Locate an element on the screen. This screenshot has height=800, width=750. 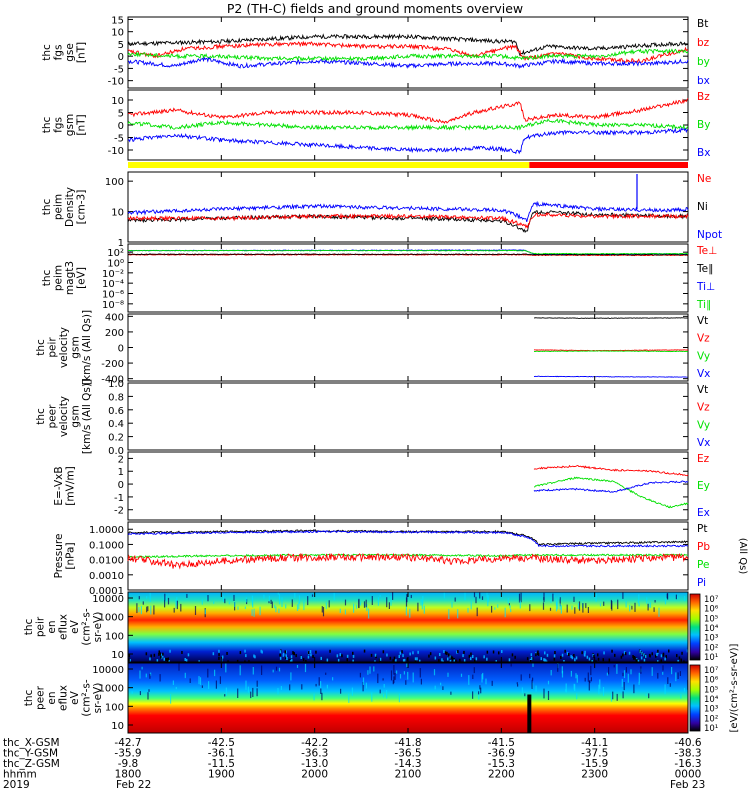
y-axis-label-line: magt3 is located at coordinates (70, 278).